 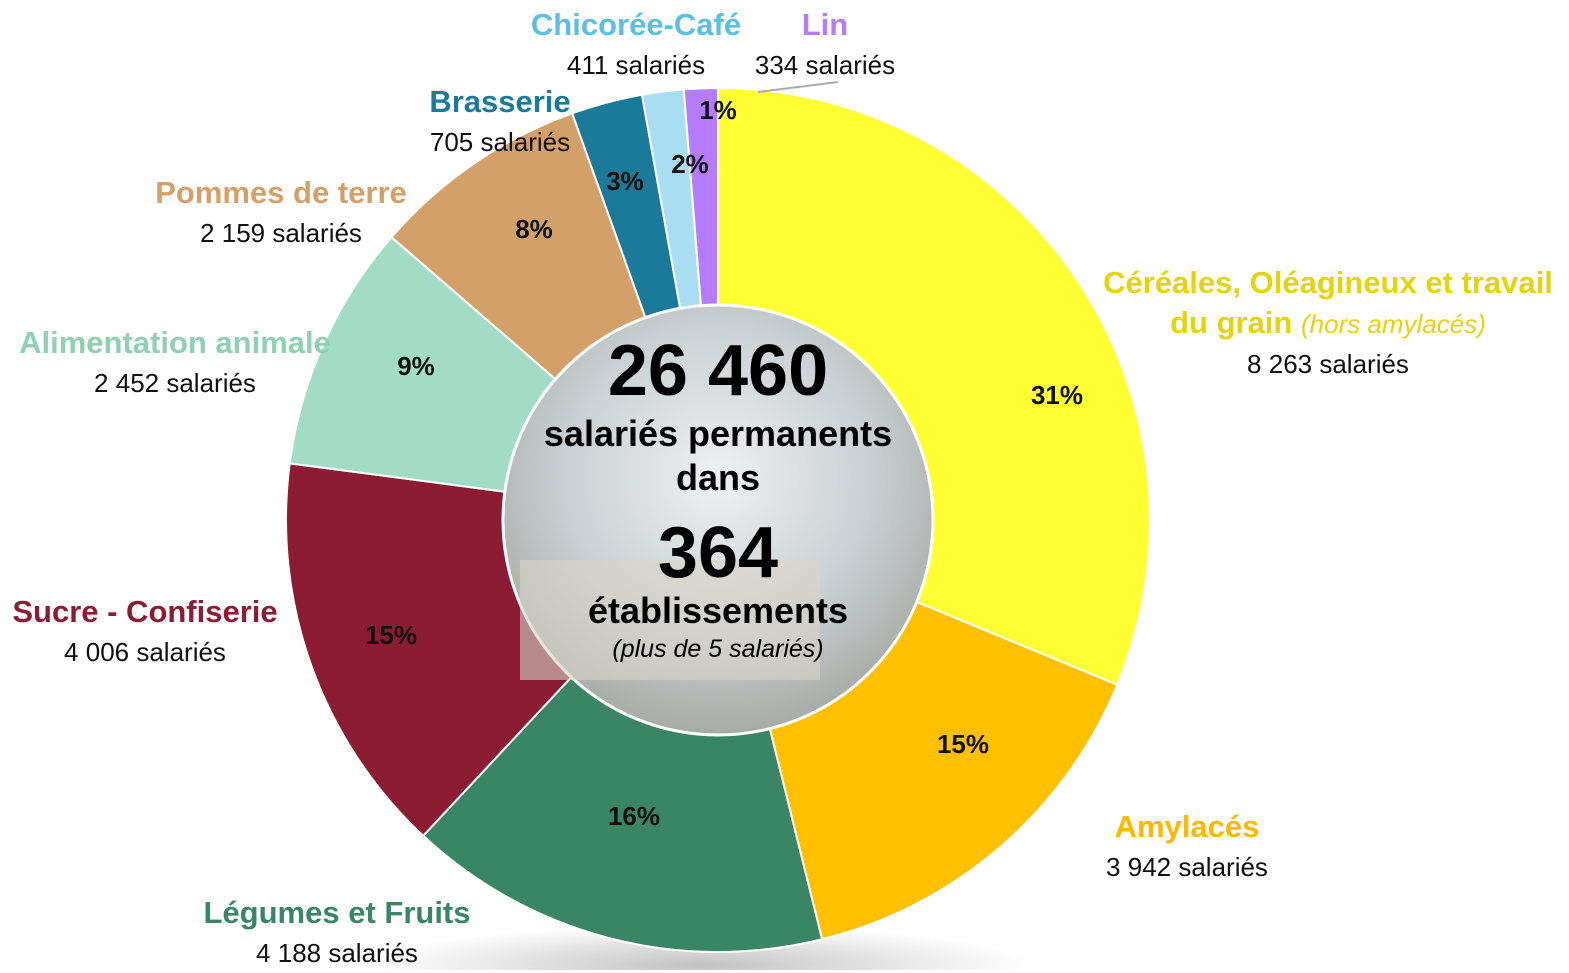 I want to click on category-label: Pommes de terre 2 159 salariés, so click(x=281, y=213).